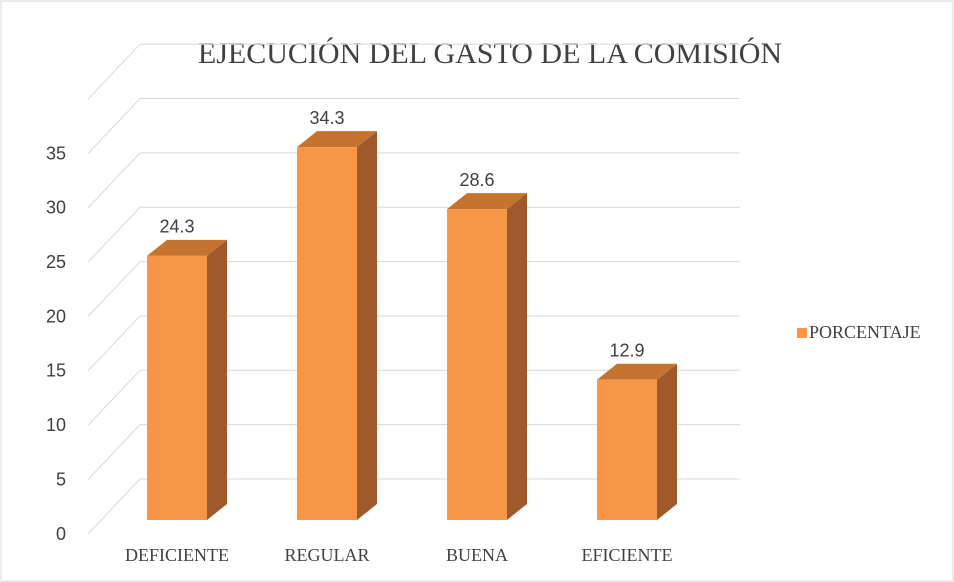 This screenshot has width=954, height=582. What do you see at coordinates (56, 425) in the screenshot?
I see `y-tick-label: 10` at bounding box center [56, 425].